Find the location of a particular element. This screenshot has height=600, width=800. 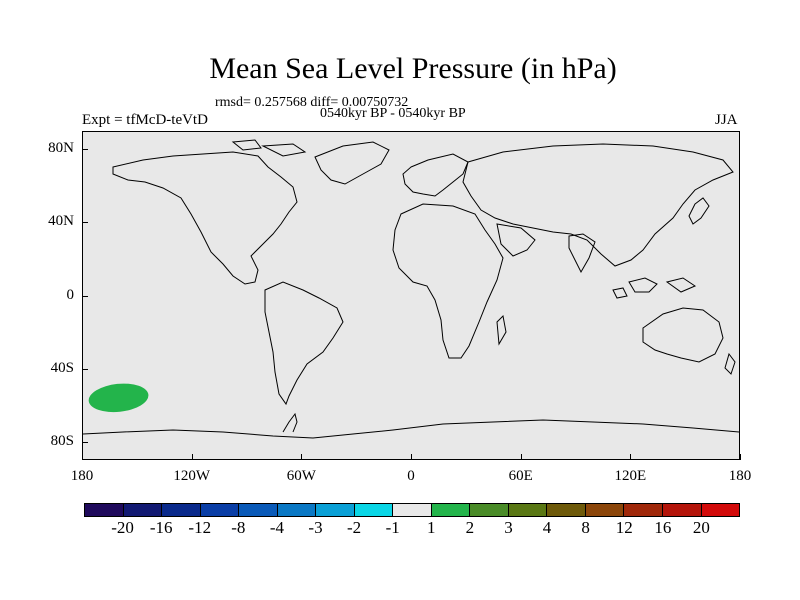

colorbar-label: 3 is located at coordinates (508, 527).